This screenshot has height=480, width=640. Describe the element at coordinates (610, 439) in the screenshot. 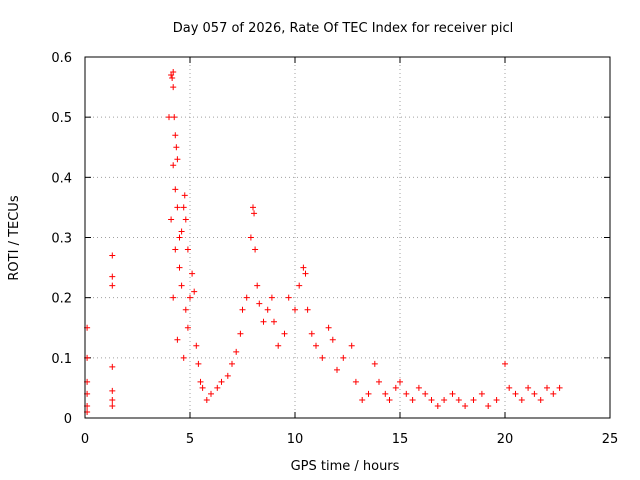

I see `x-tick-label: 25` at that location.